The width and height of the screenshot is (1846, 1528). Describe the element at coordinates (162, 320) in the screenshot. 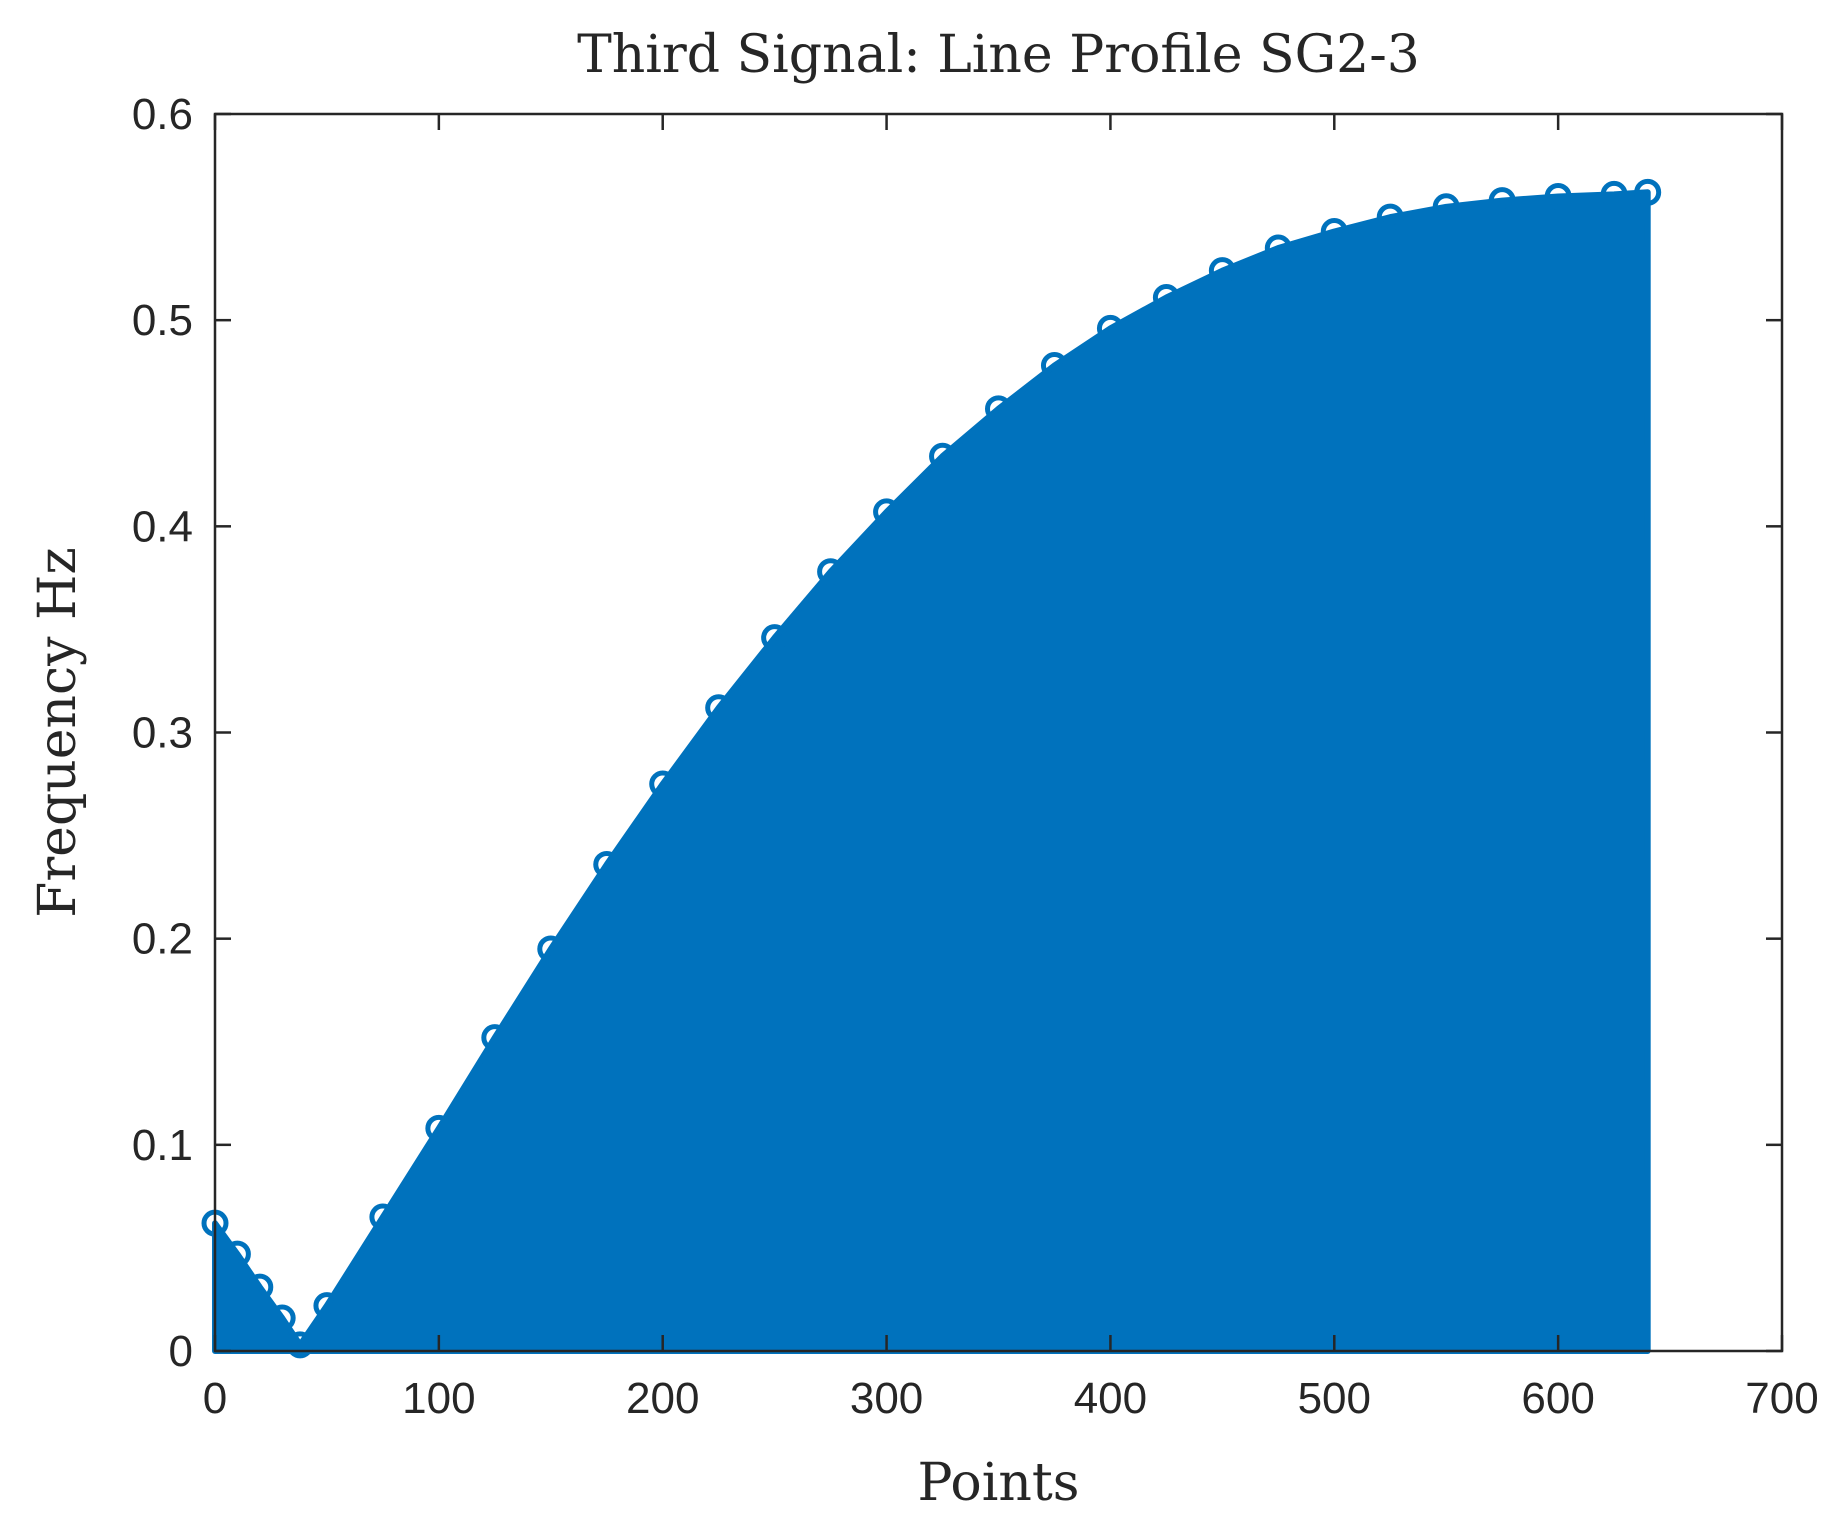

I see `y-tick-label: 0.5` at that location.